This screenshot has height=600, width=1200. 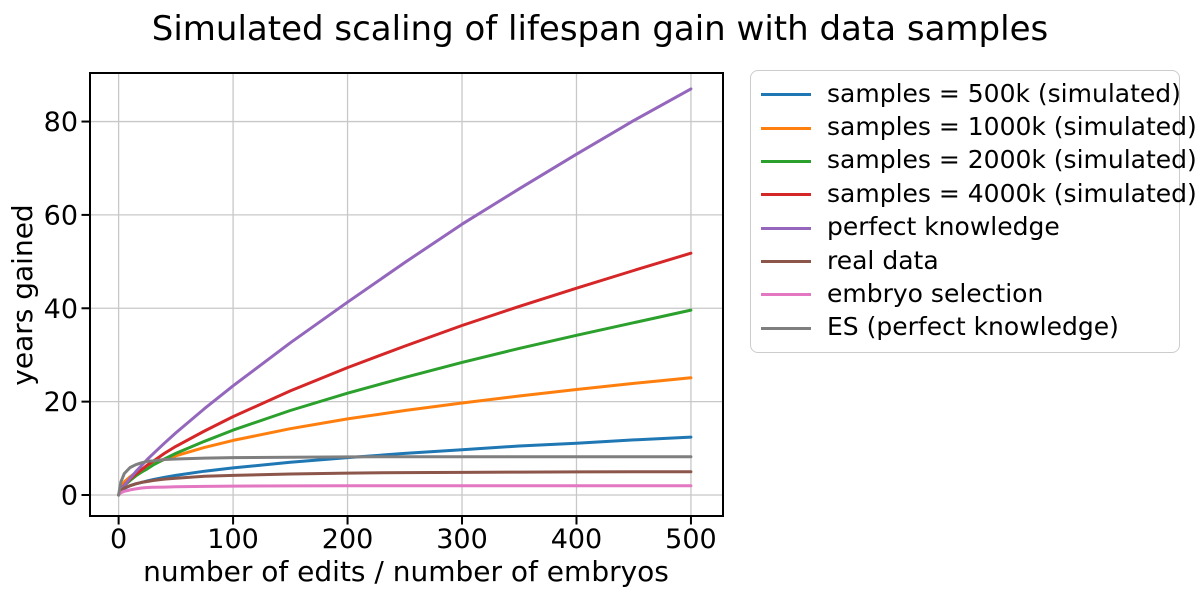 I want to click on legend-item-samples-1000k-simulated: samples = 1000k (simulated), so click(x=979, y=128).